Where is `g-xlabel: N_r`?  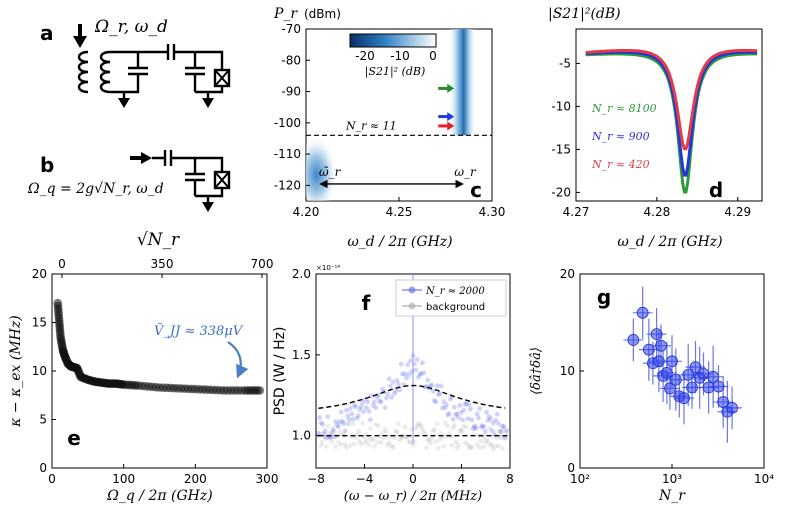 g-xlabel: N_r is located at coordinates (672, 496).